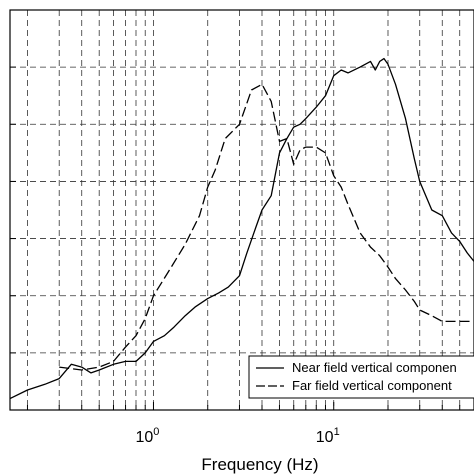  I want to click on legend-box, so click(361, 377).